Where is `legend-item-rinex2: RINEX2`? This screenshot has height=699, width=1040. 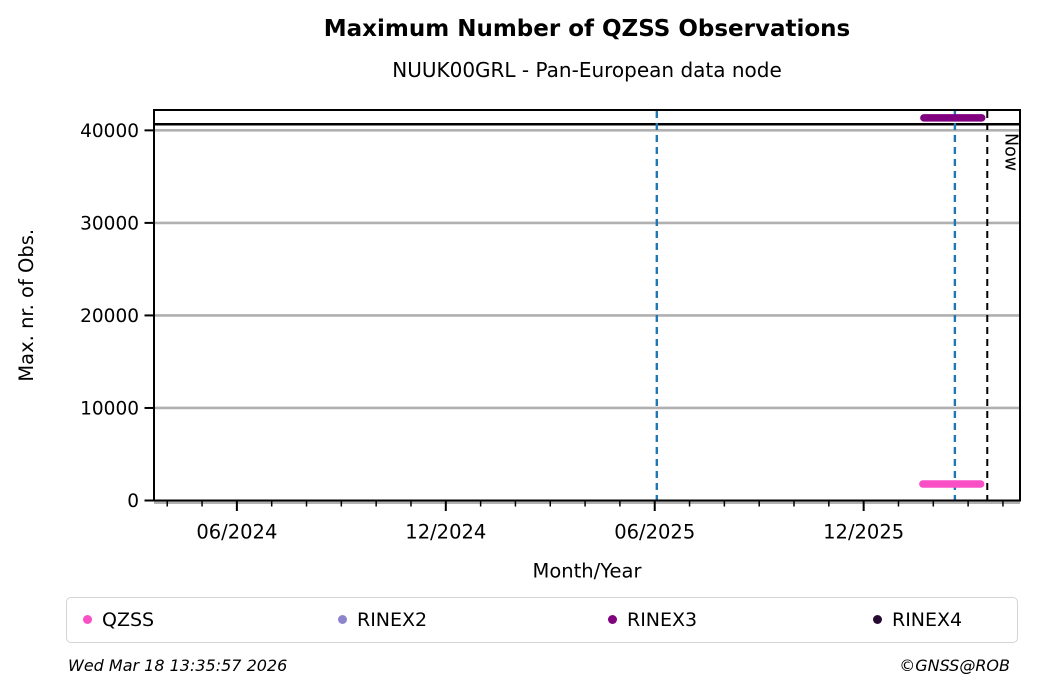 legend-item-rinex2: RINEX2 is located at coordinates (382, 619).